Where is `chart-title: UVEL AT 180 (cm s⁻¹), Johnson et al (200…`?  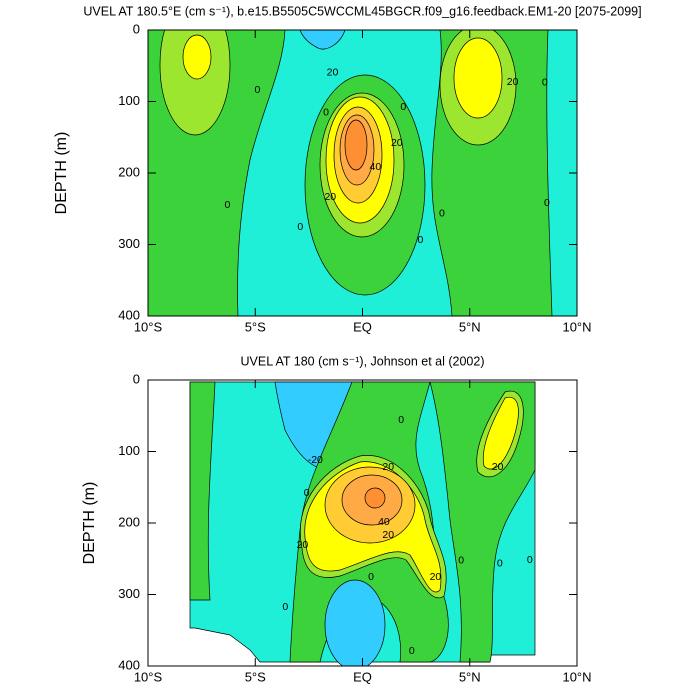 chart-title: UVEL AT 180 (cm s⁻¹), Johnson et al (200… is located at coordinates (363, 361).